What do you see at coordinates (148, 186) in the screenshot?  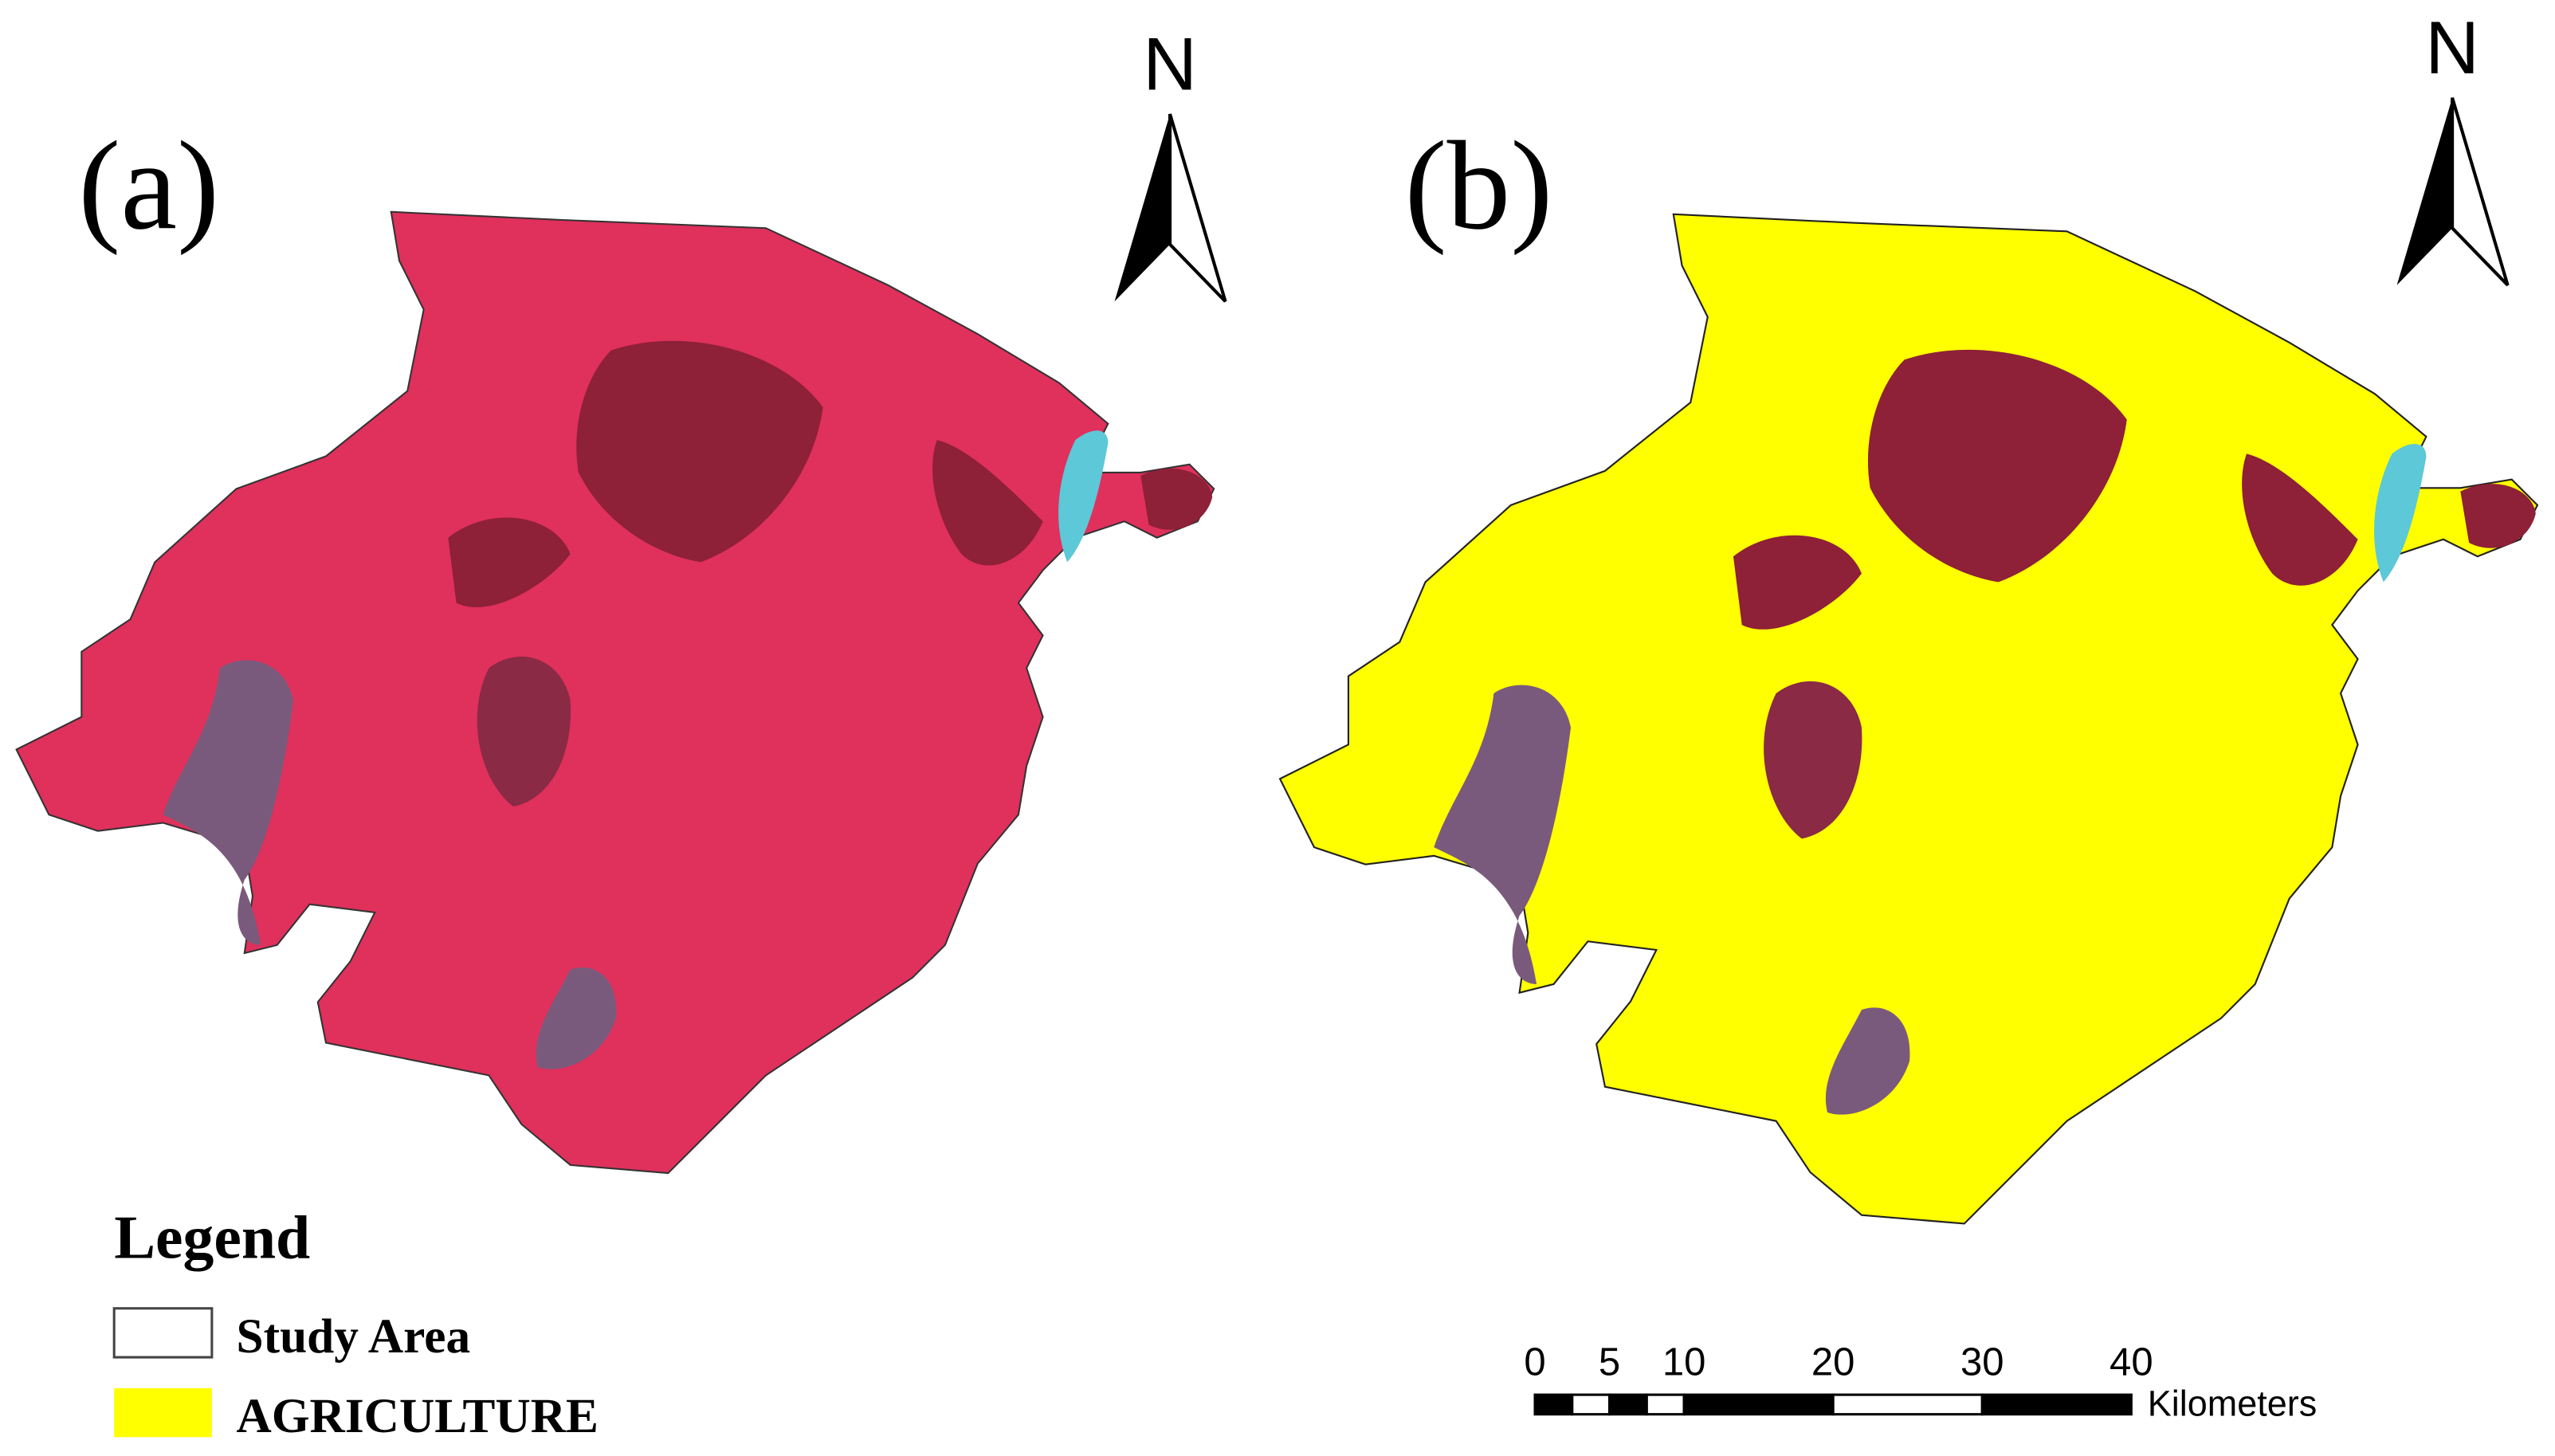 I see `panel-label: (a)` at bounding box center [148, 186].